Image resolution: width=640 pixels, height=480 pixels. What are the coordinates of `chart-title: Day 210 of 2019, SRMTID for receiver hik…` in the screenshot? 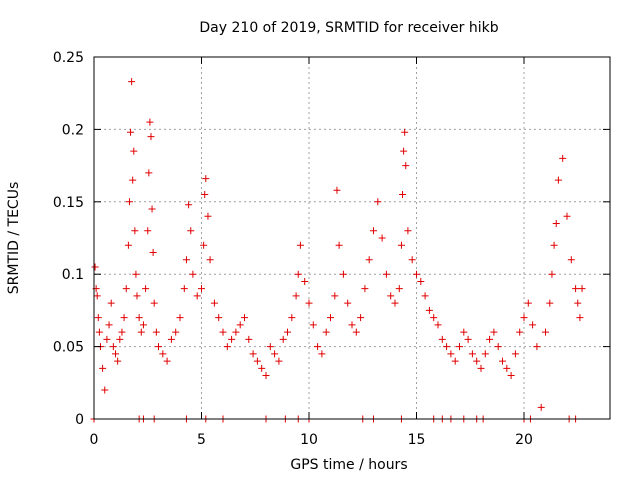 It's located at (348, 28).